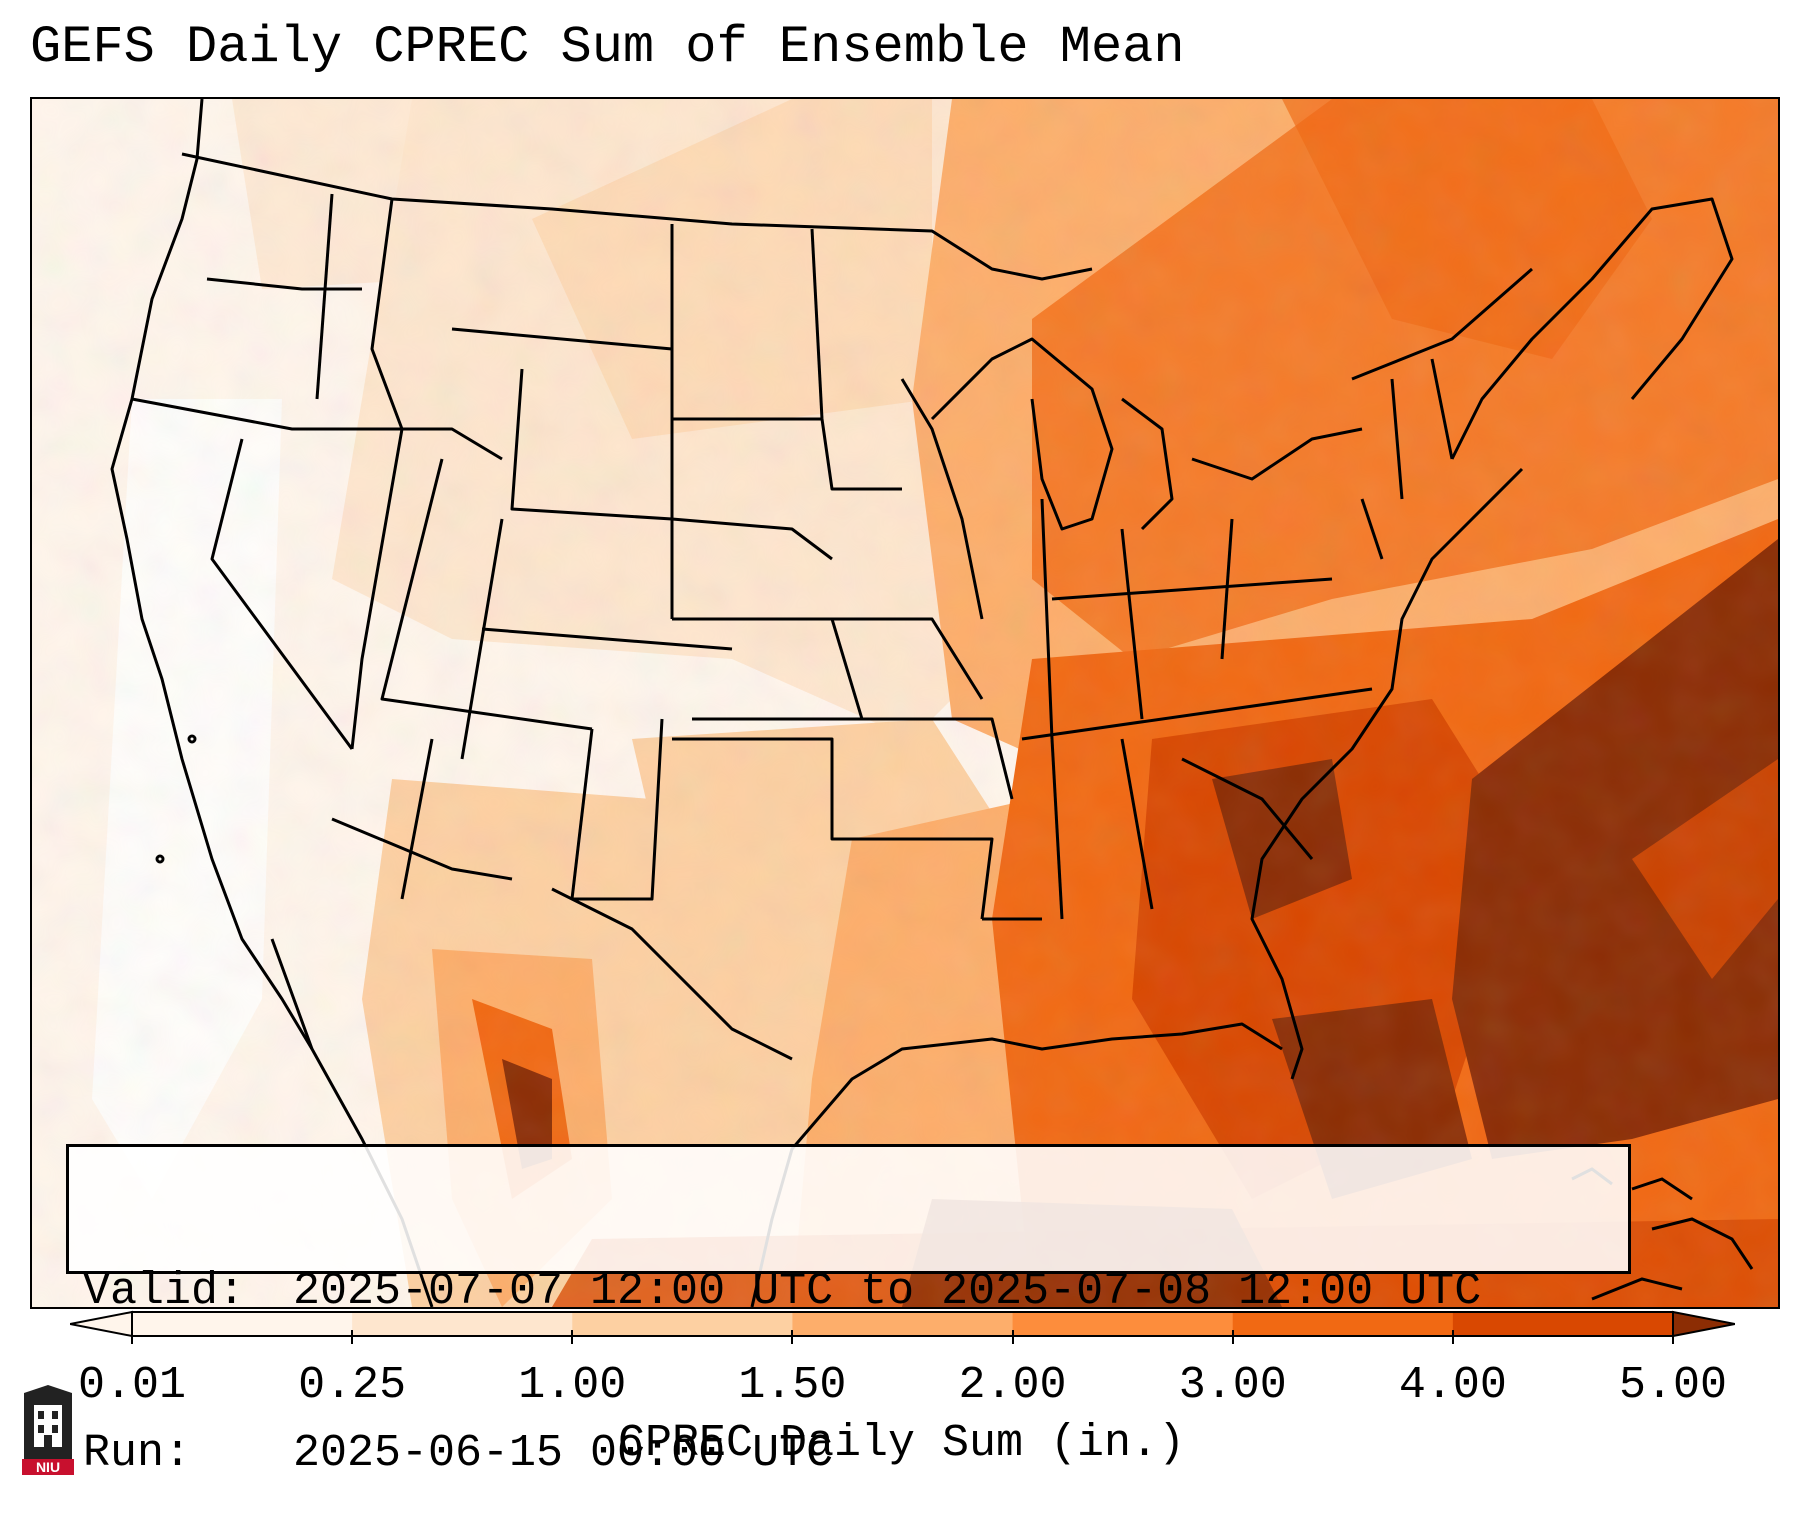  I want to click on map-title: GEFS Daily CPREC Sum of Ensemble Mean, so click(607, 47).